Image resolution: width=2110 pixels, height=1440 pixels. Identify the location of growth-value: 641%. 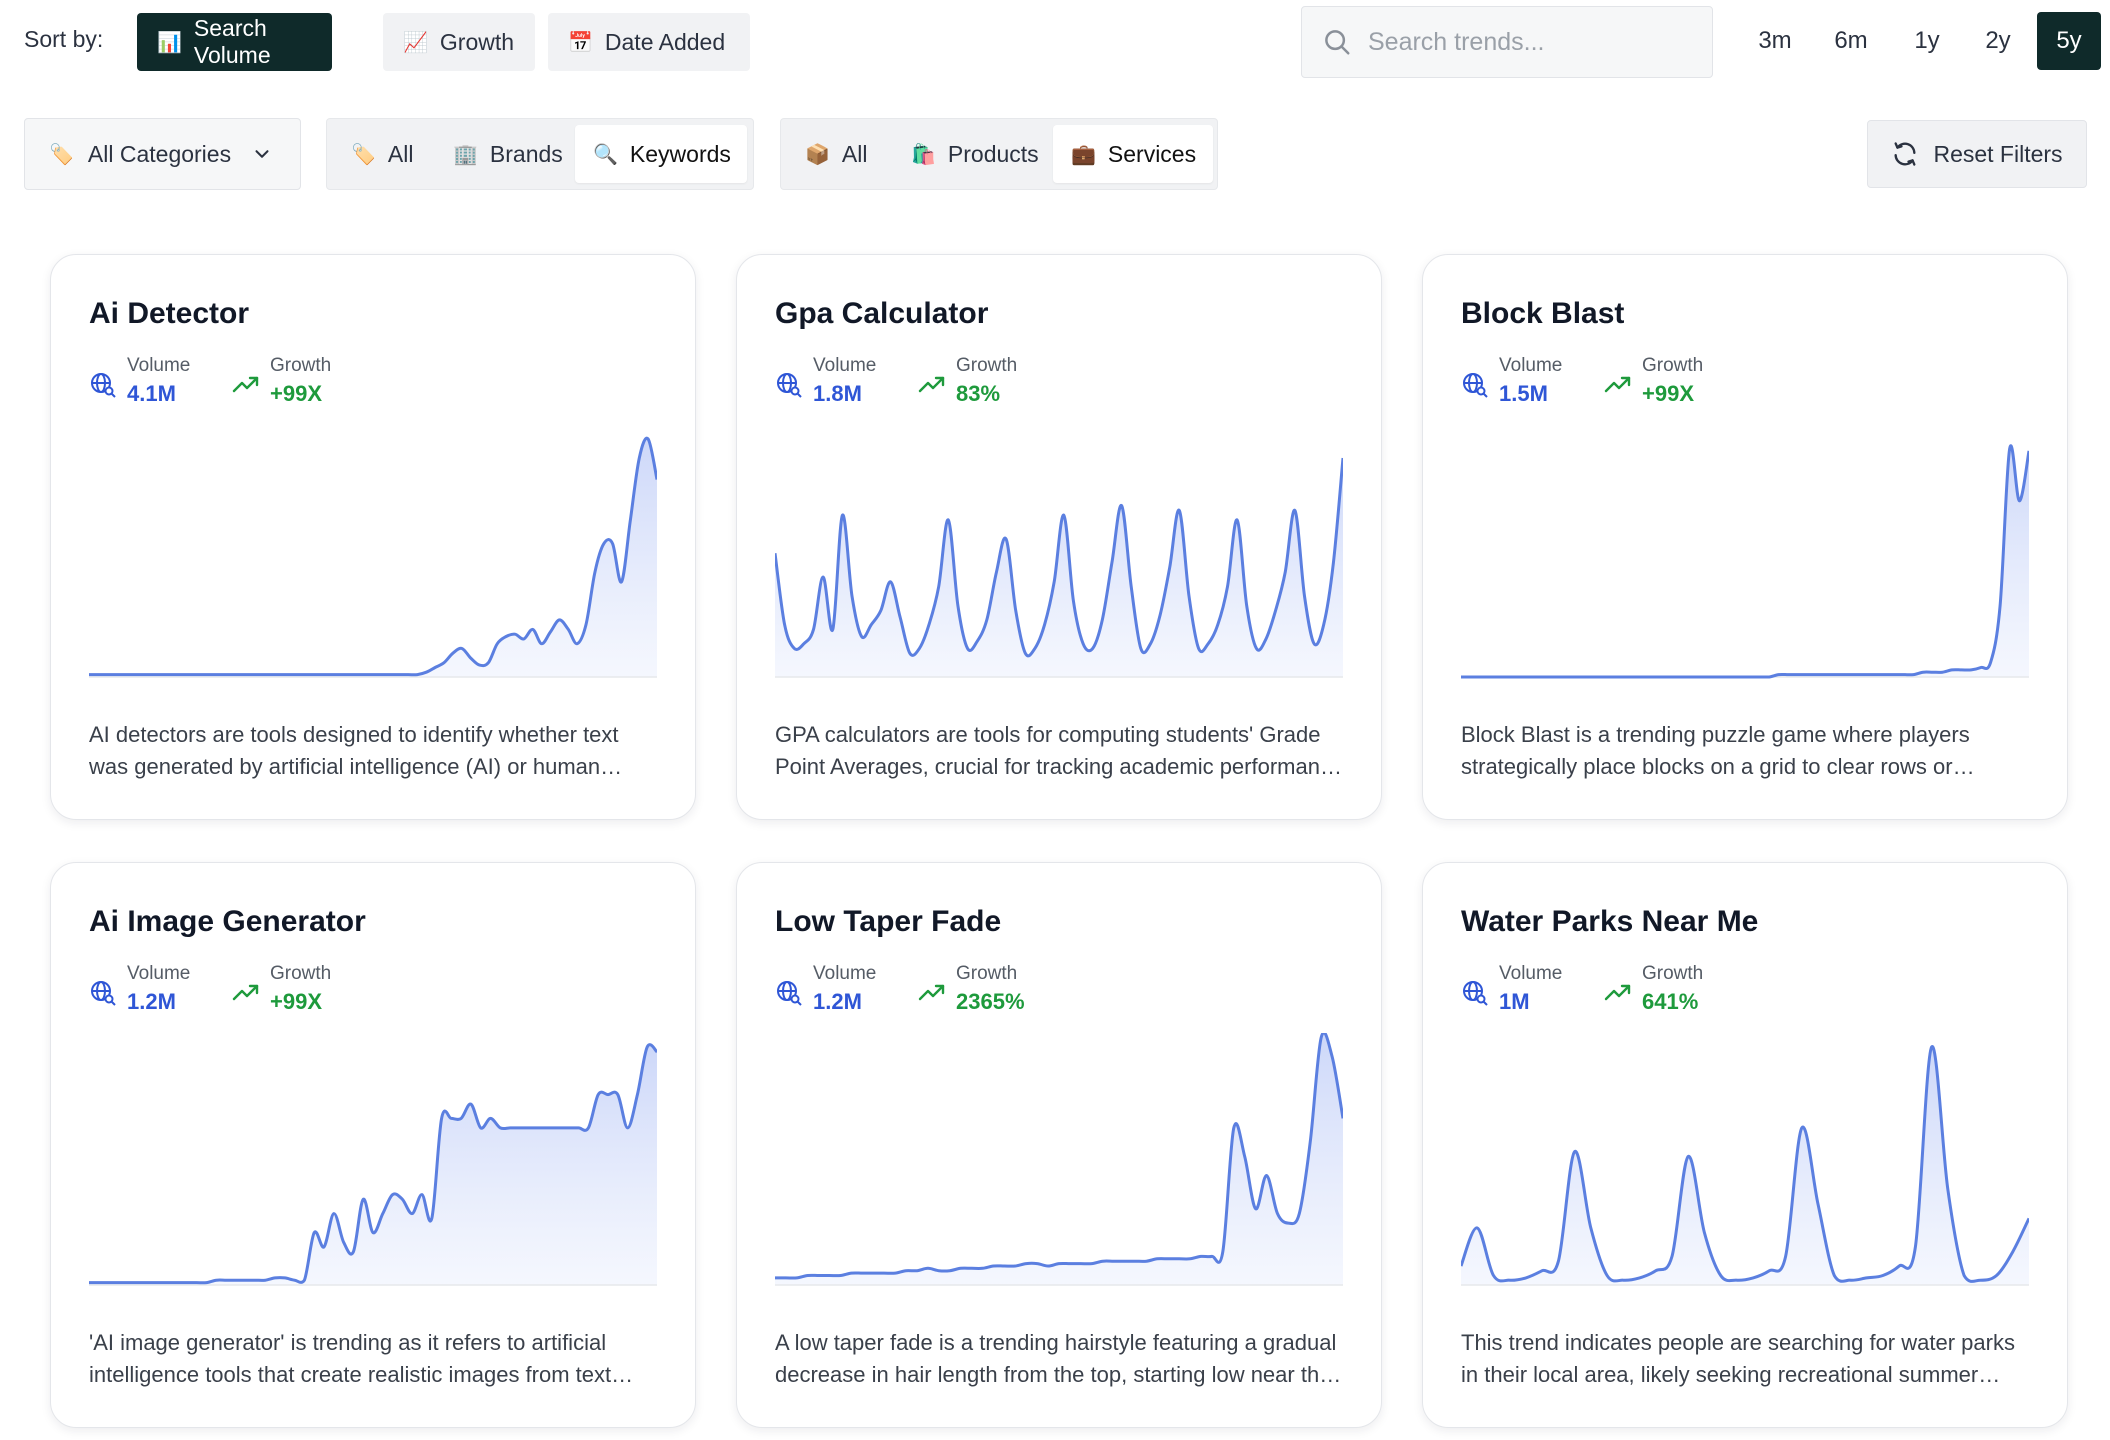
(1670, 1001).